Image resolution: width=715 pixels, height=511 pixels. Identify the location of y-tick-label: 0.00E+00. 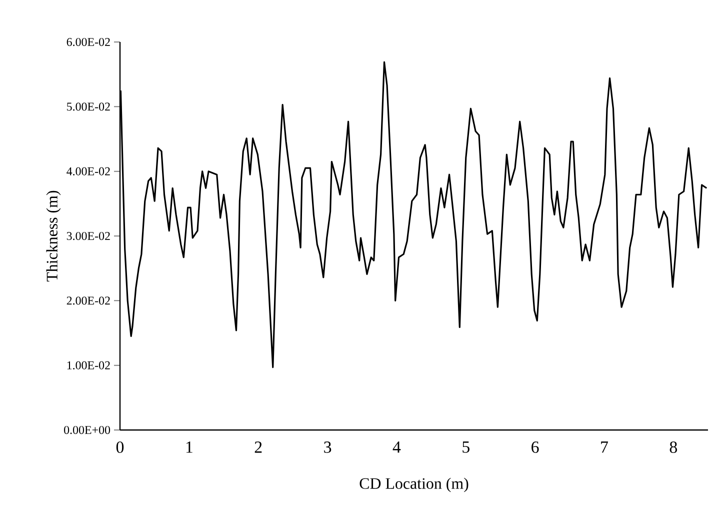
(87, 430).